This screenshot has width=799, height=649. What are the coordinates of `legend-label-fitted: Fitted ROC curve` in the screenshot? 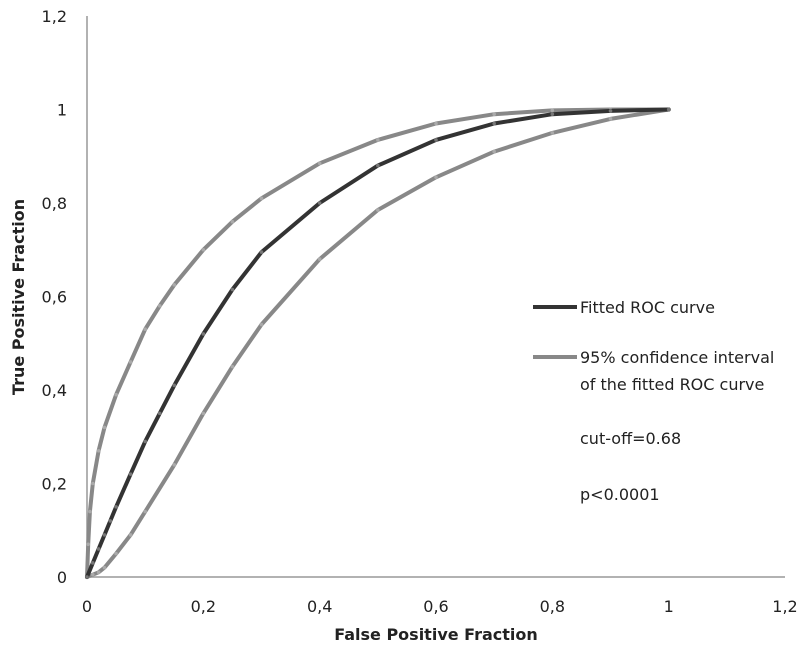 It's located at (647, 307).